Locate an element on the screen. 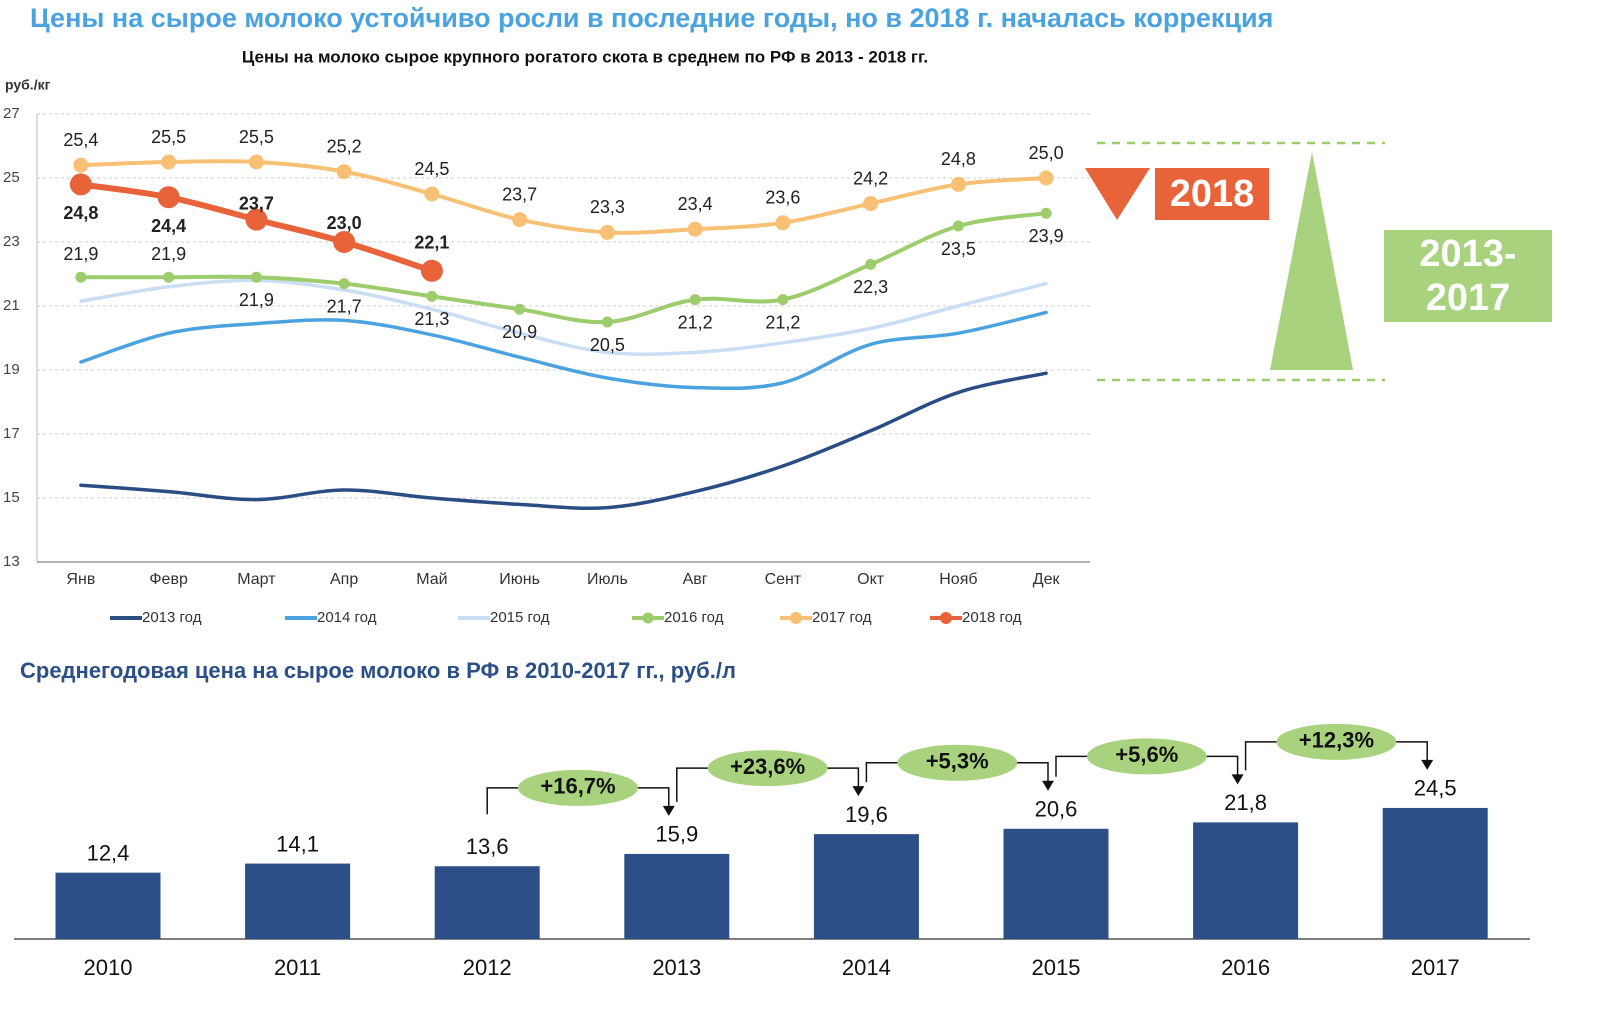 The width and height of the screenshot is (1600, 1015). data-label: 23,5 is located at coordinates (958, 249).